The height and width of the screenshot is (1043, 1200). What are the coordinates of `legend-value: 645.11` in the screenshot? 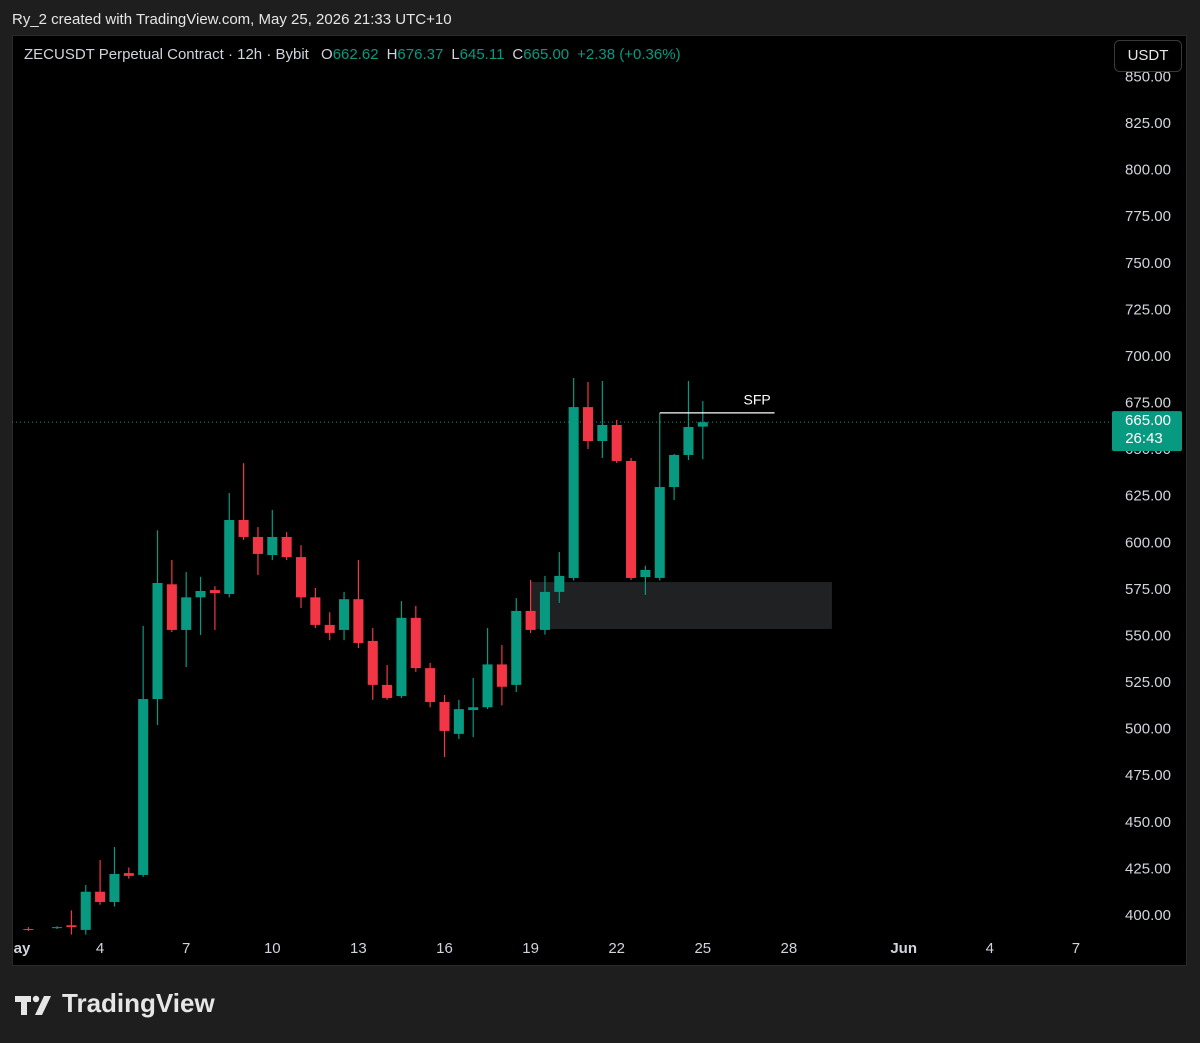 It's located at (482, 54).